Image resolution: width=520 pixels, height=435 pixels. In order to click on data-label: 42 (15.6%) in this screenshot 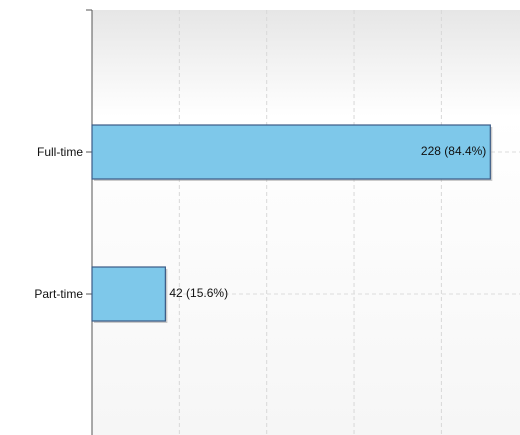, I will do `click(198, 293)`.